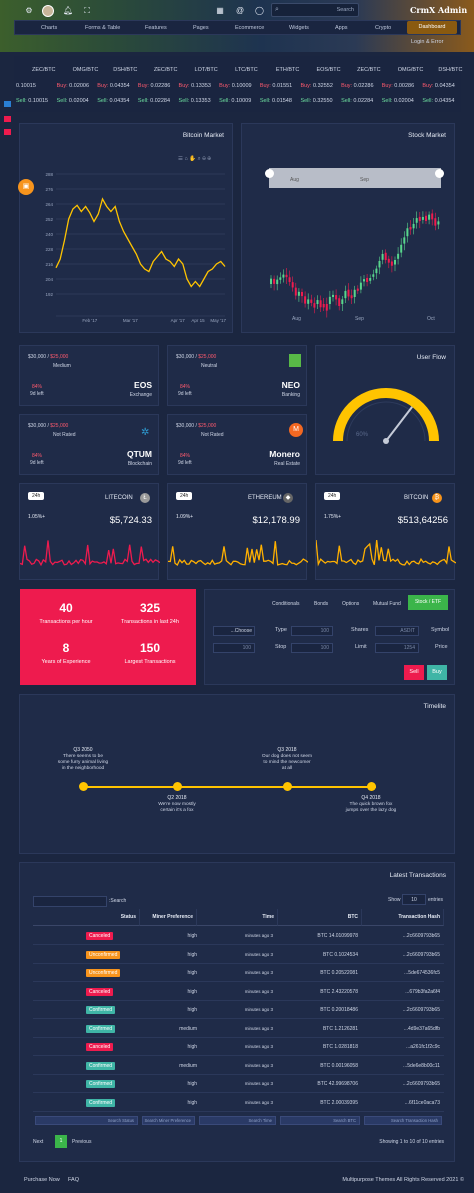 The width and height of the screenshot is (474, 1193). Describe the element at coordinates (434, 706) in the screenshot. I see `timeline-title: Timelite` at that location.